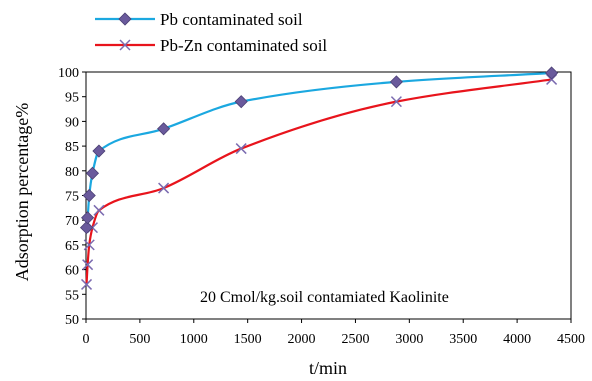  Describe the element at coordinates (72, 98) in the screenshot. I see `y-tick-label: 95` at that location.